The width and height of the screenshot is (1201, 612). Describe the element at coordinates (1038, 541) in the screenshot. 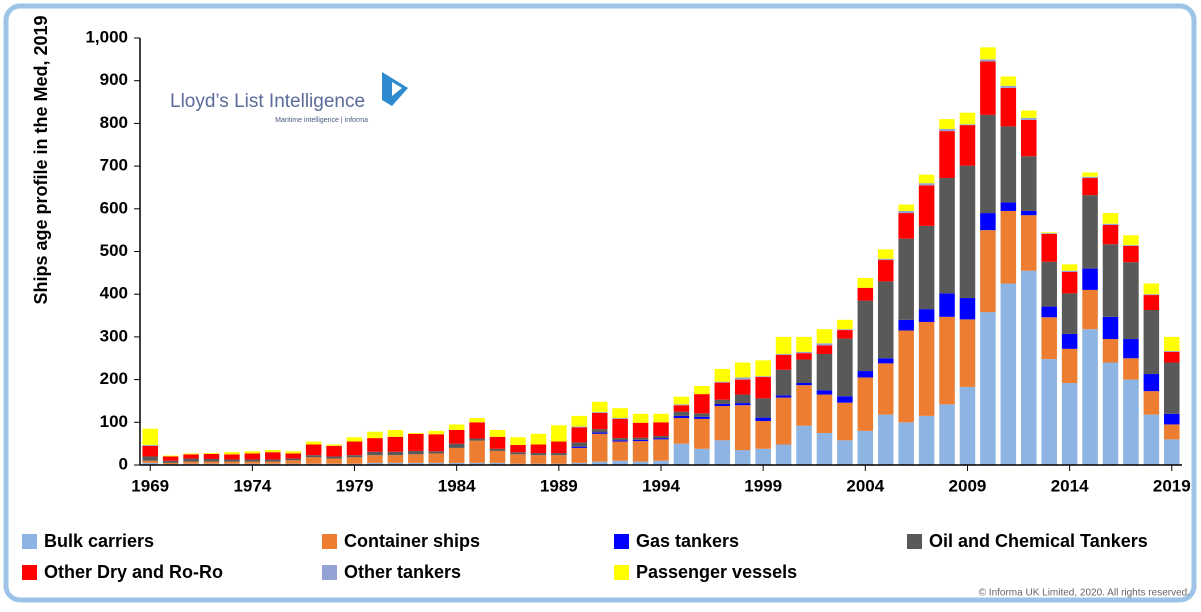

I see `legend-label: Oil and Chemical Tankers` at that location.